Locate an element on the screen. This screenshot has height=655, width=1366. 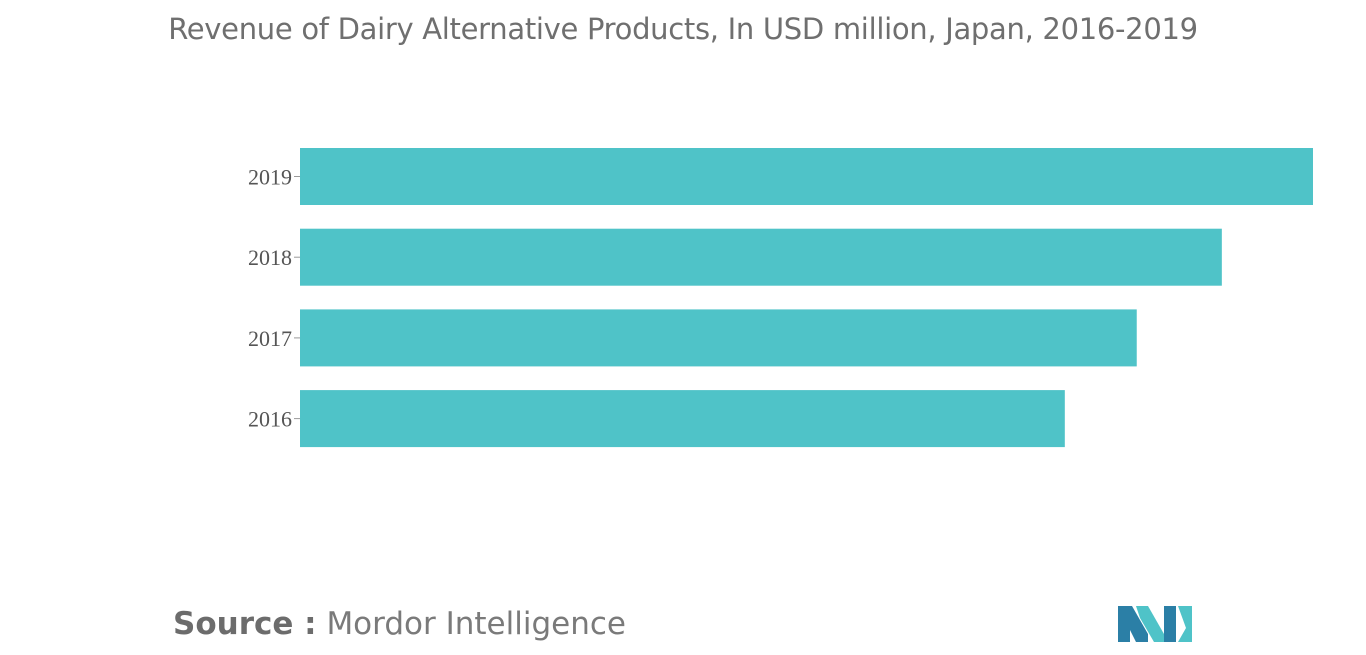
y-tick-label-2016: 2016 is located at coordinates (270, 419).